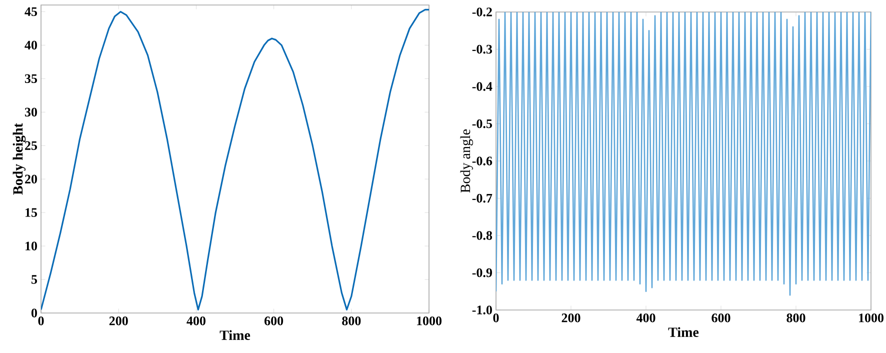 This screenshot has height=353, width=886. What do you see at coordinates (482, 198) in the screenshot?
I see `y-tick-label: -0.7` at bounding box center [482, 198].